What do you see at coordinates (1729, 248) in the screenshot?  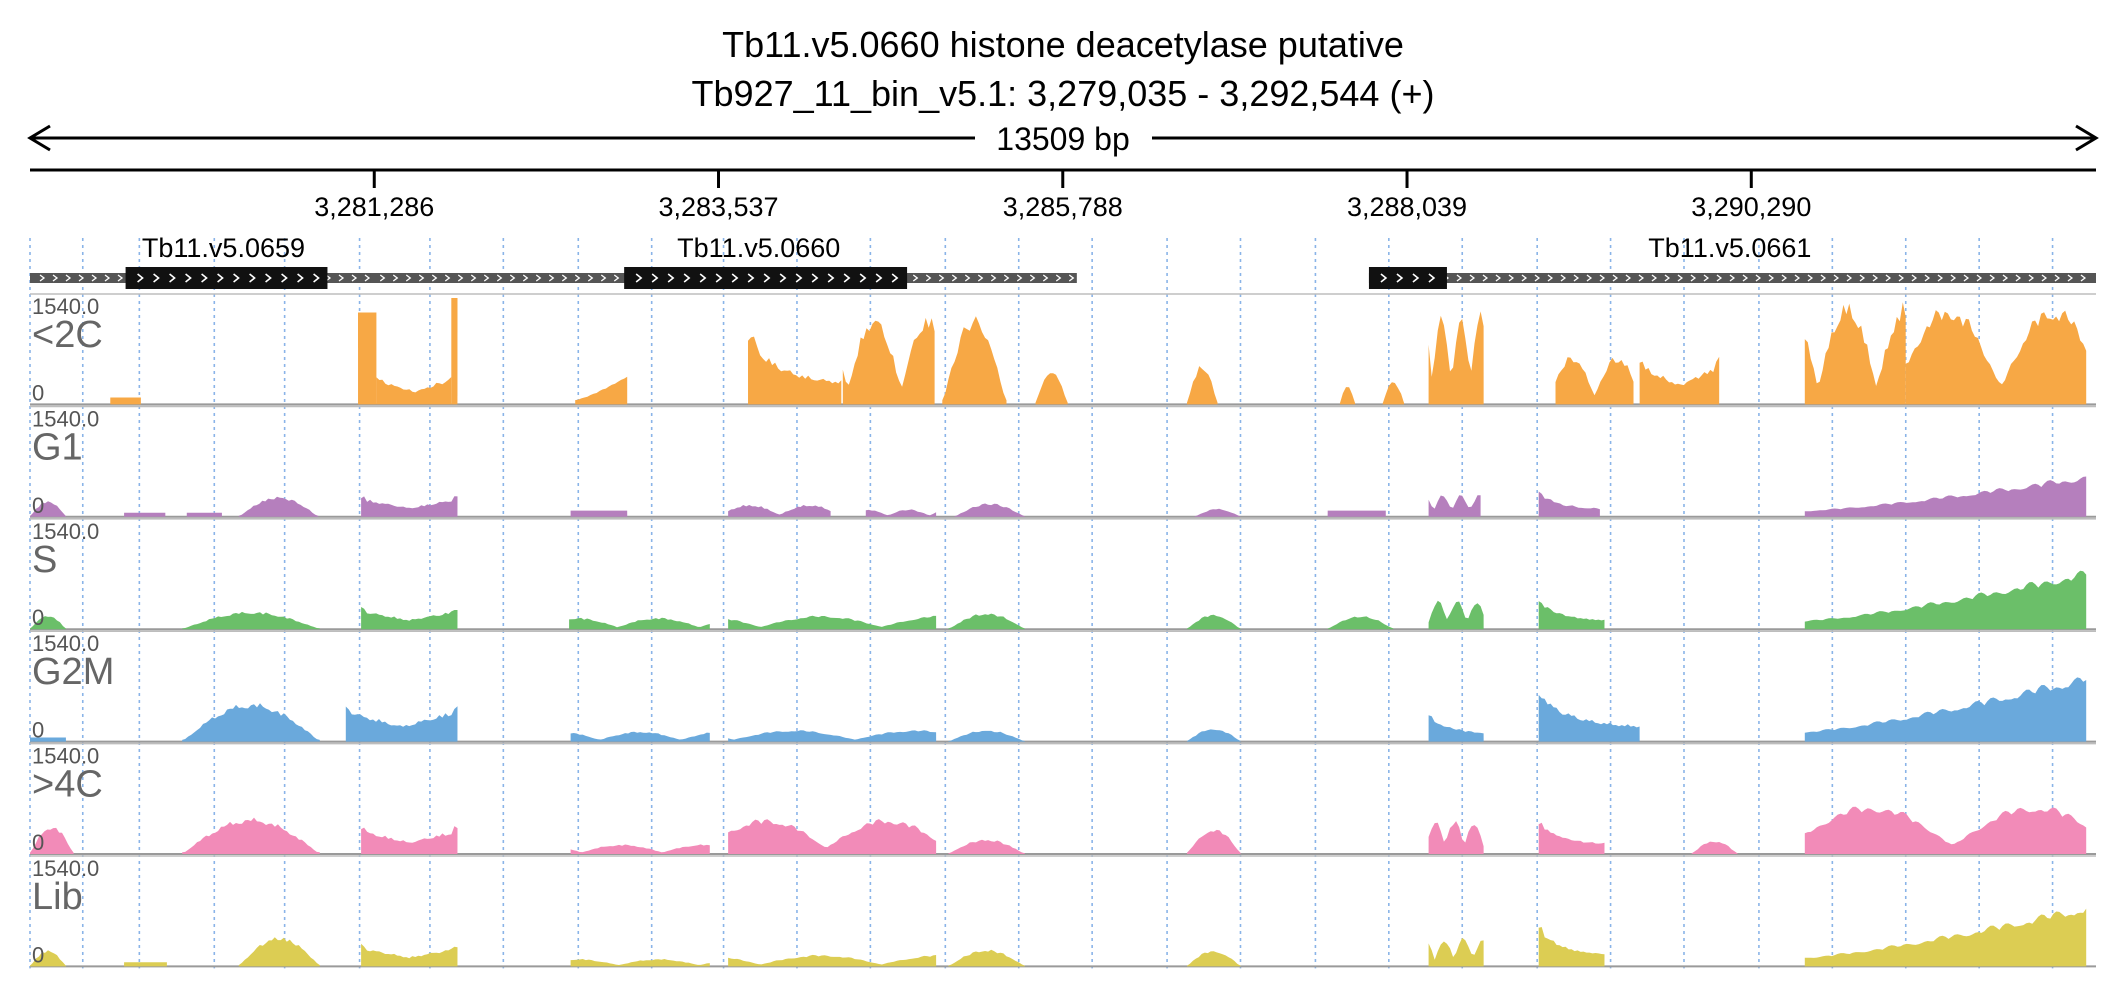 I see `gene-label: Tb11.v5.0661` at bounding box center [1729, 248].